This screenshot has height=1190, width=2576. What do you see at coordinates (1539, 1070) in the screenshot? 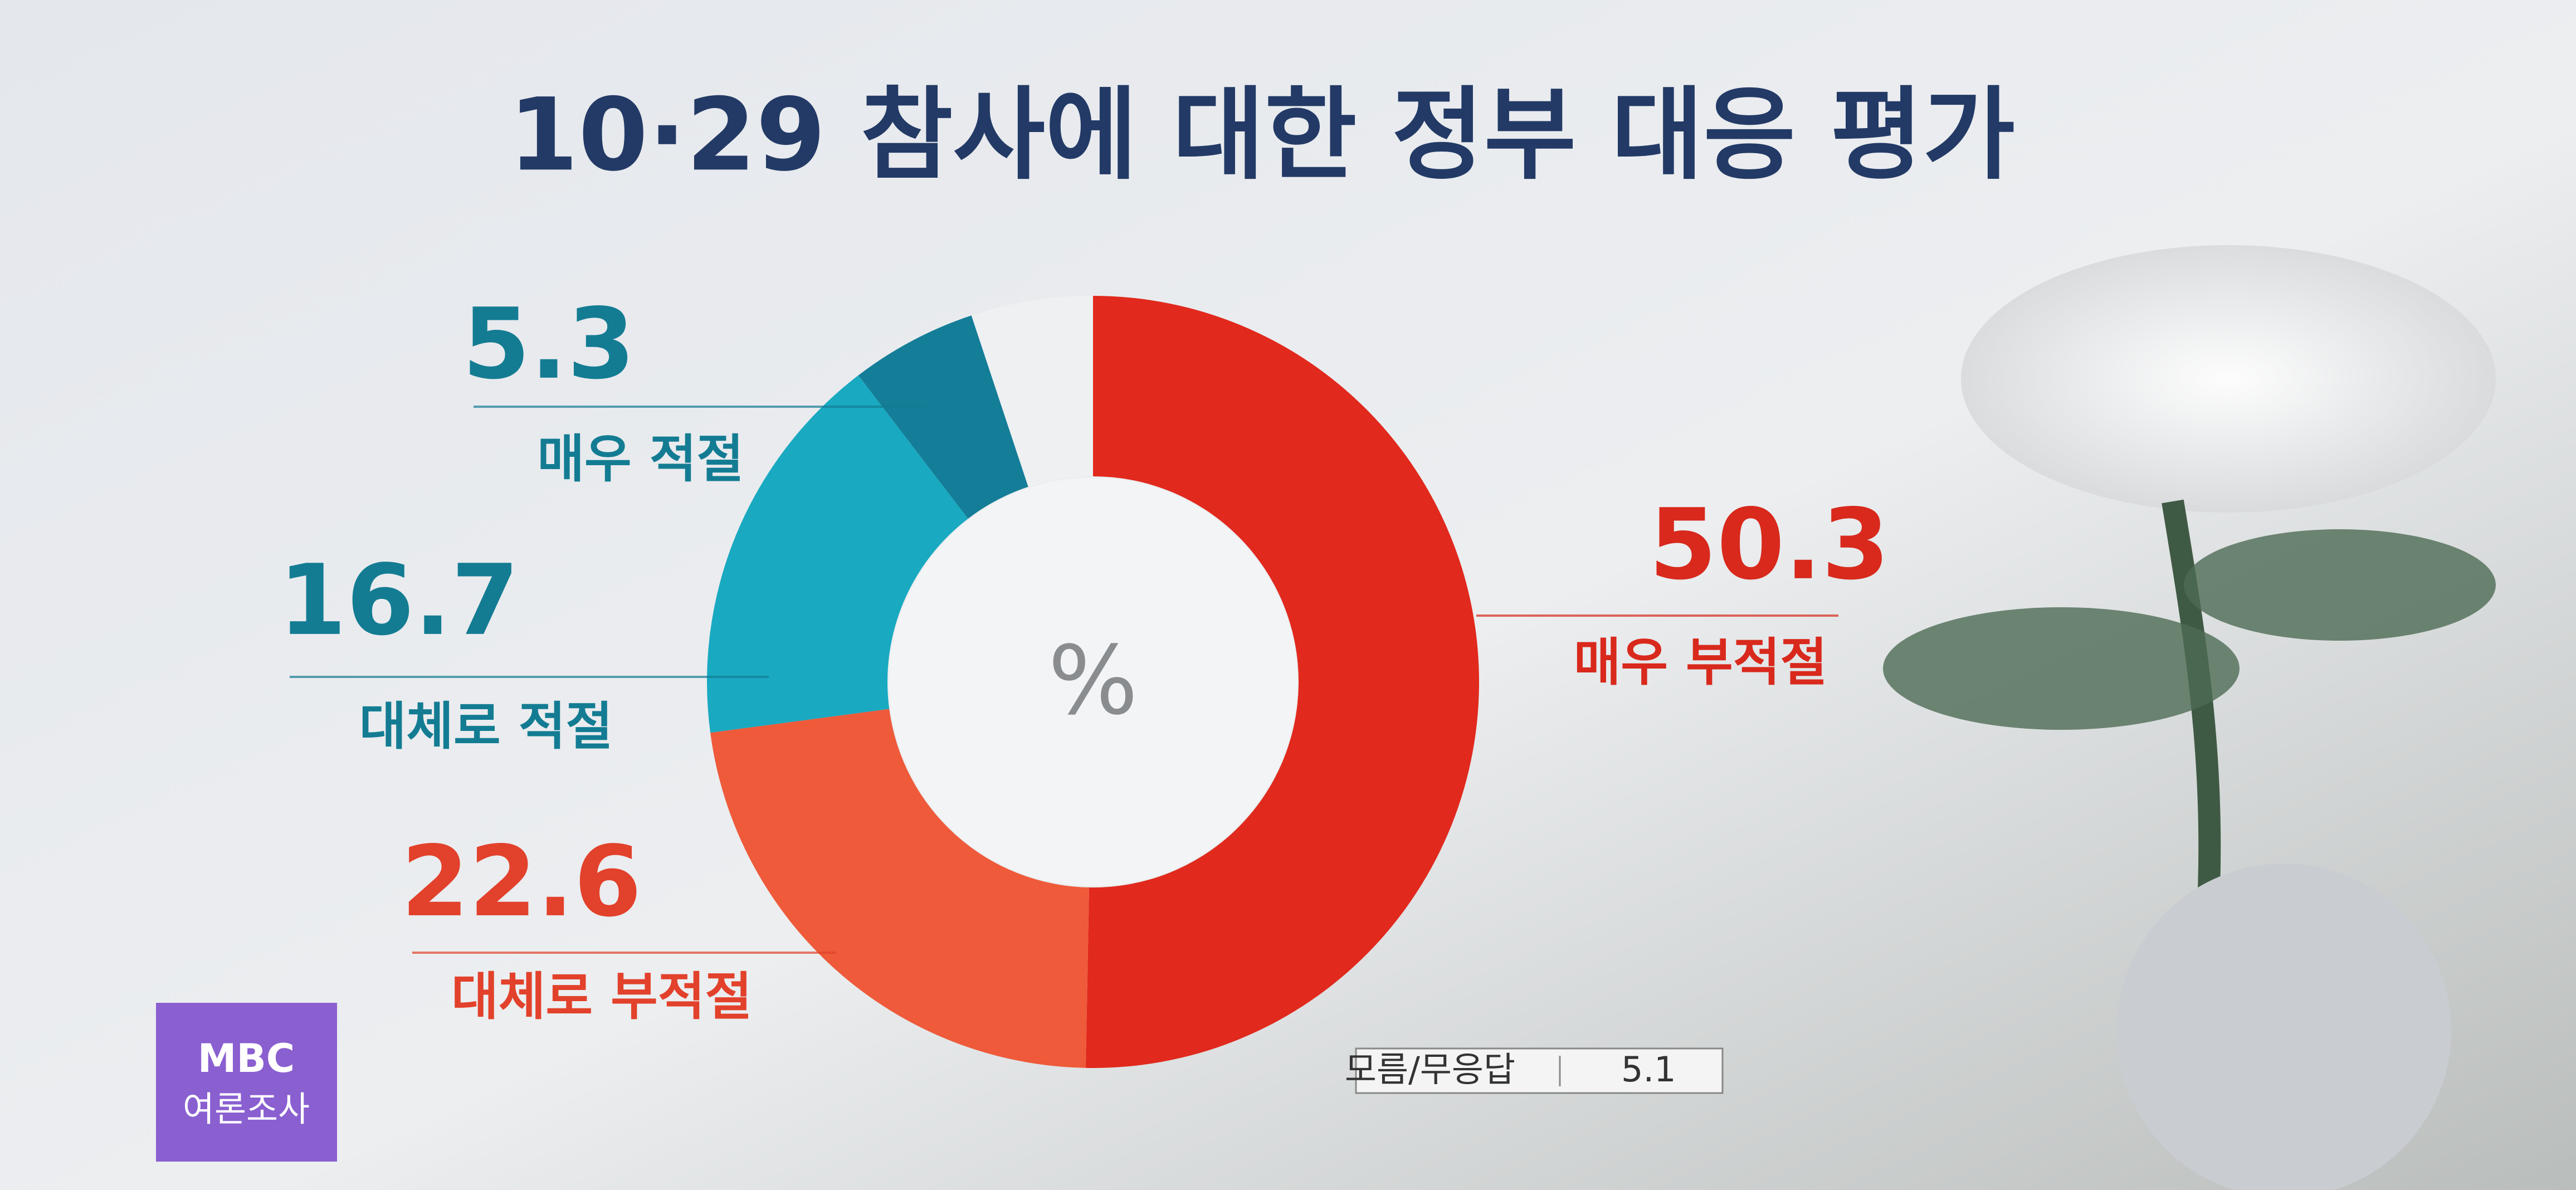
I see `unknown-box` at bounding box center [1539, 1070].